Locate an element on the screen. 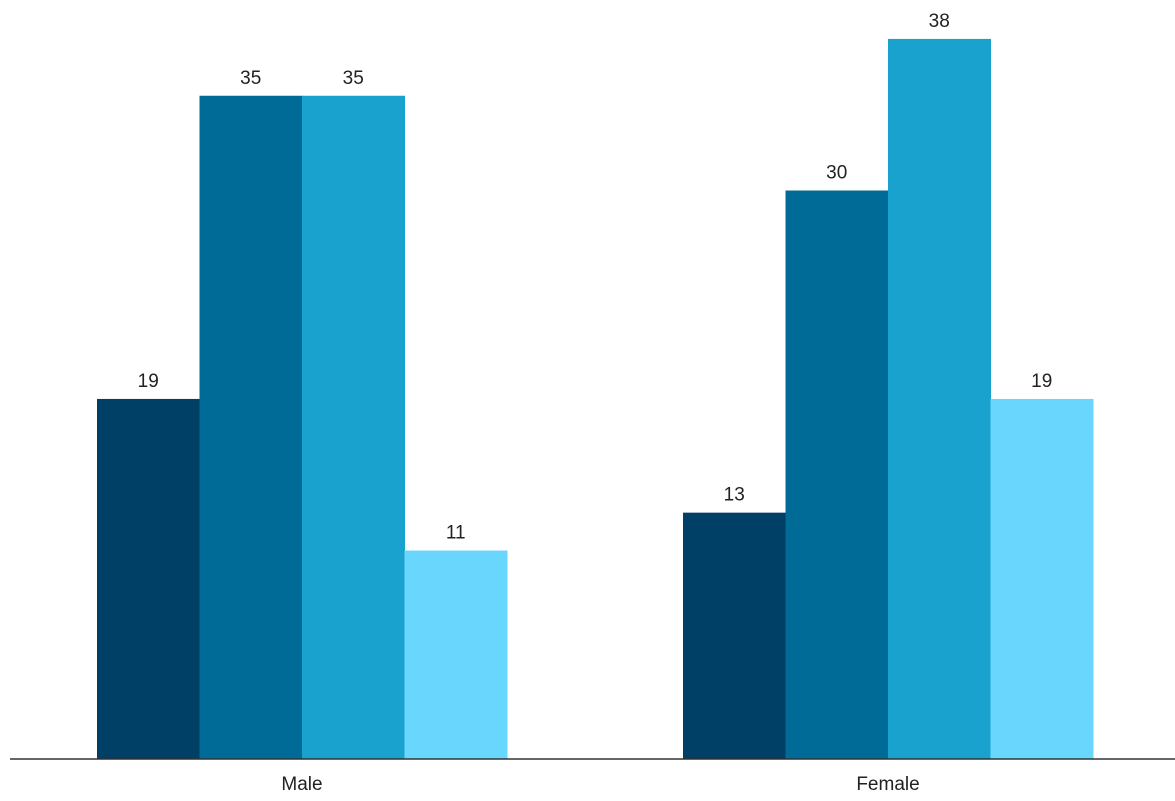 This screenshot has width=1175, height=801. data-label-male-series-3: 35 is located at coordinates (353, 78).